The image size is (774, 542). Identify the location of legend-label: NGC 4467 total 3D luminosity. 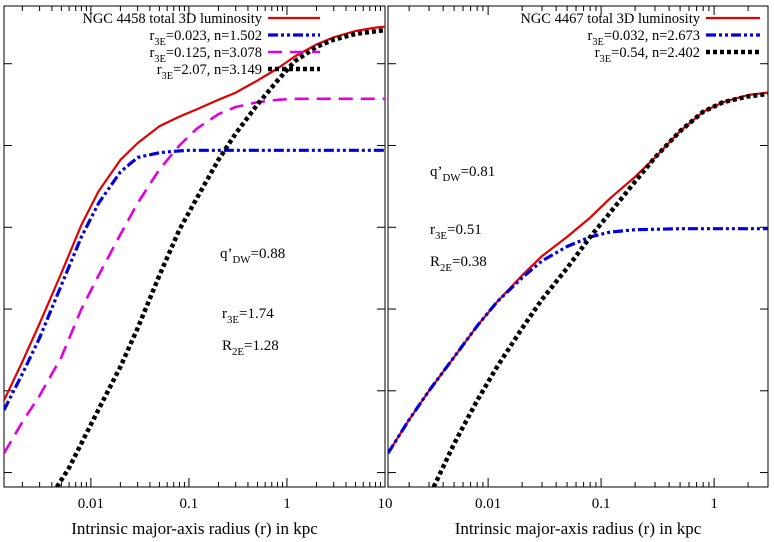
(610, 19).